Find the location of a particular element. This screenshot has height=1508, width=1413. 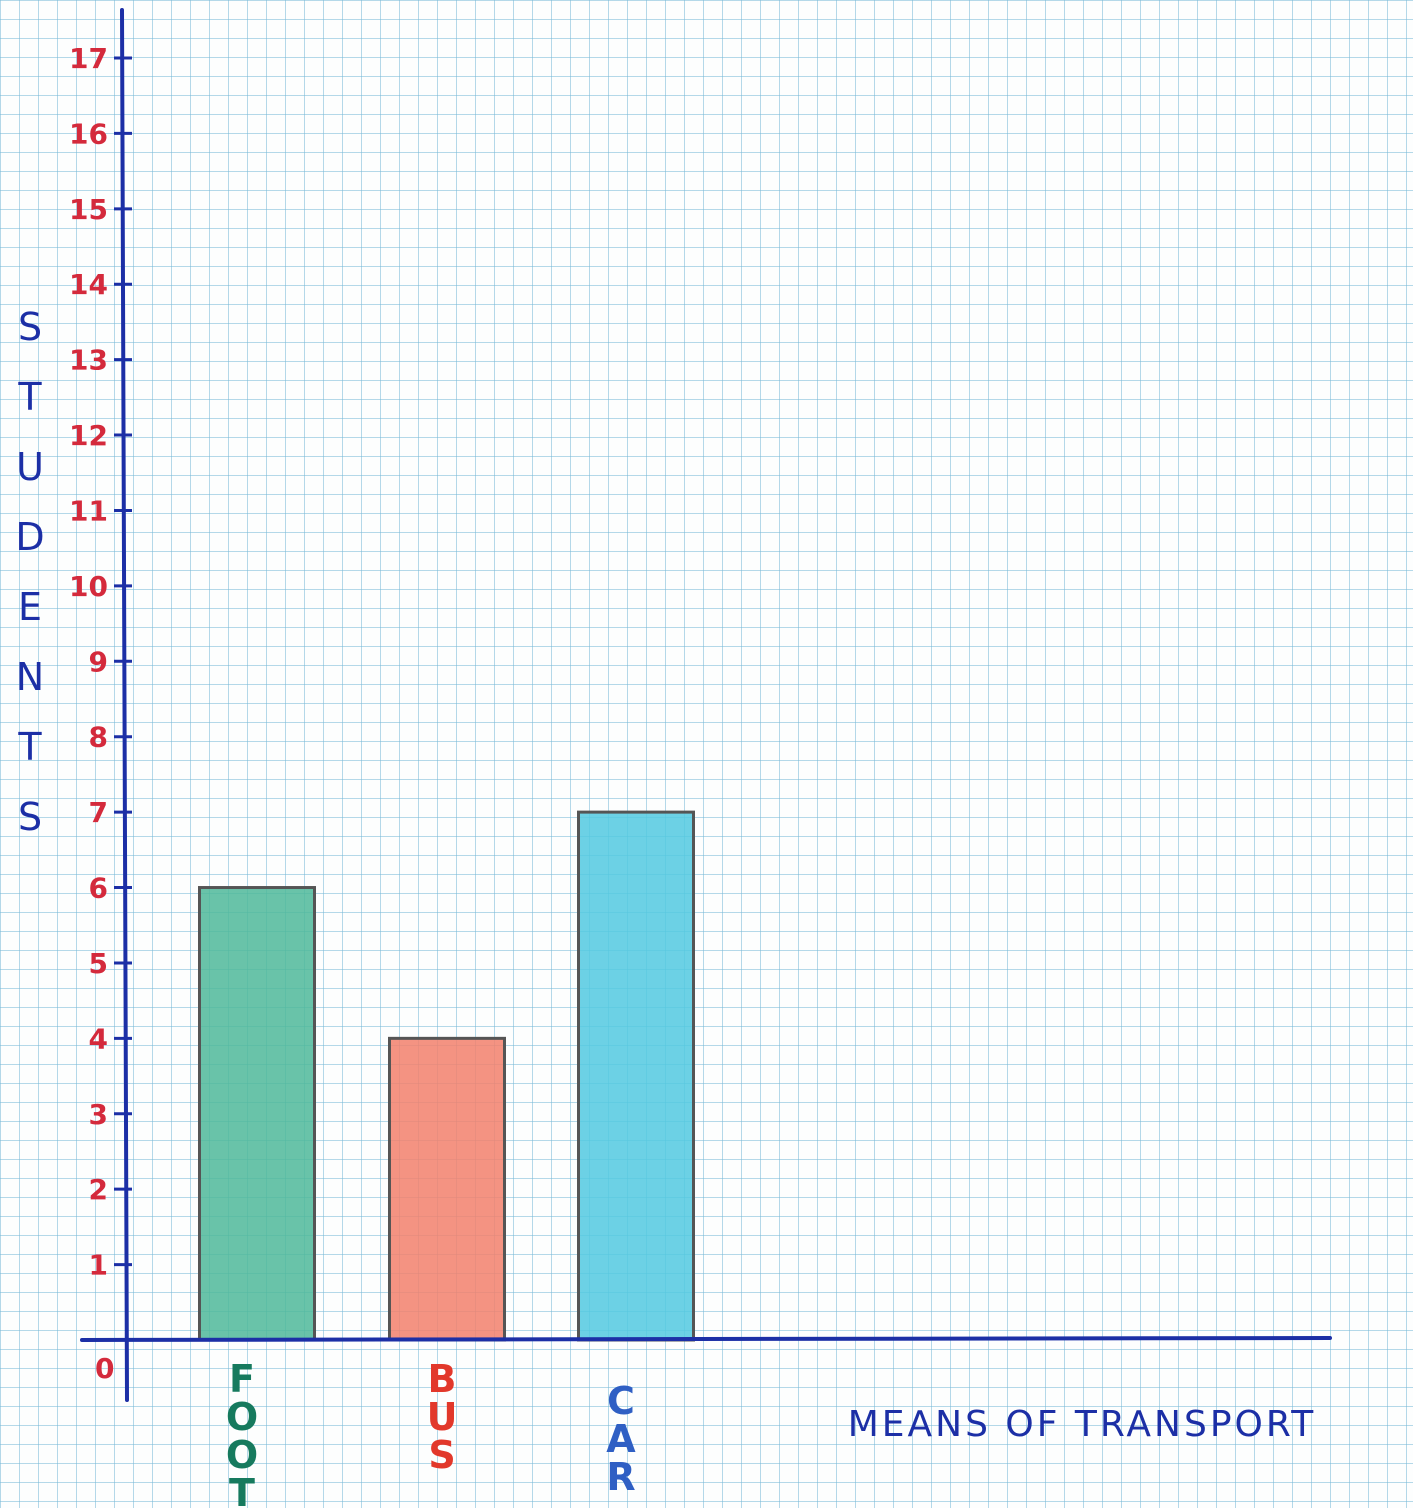

y-label-letter: U is located at coordinates (30, 467).